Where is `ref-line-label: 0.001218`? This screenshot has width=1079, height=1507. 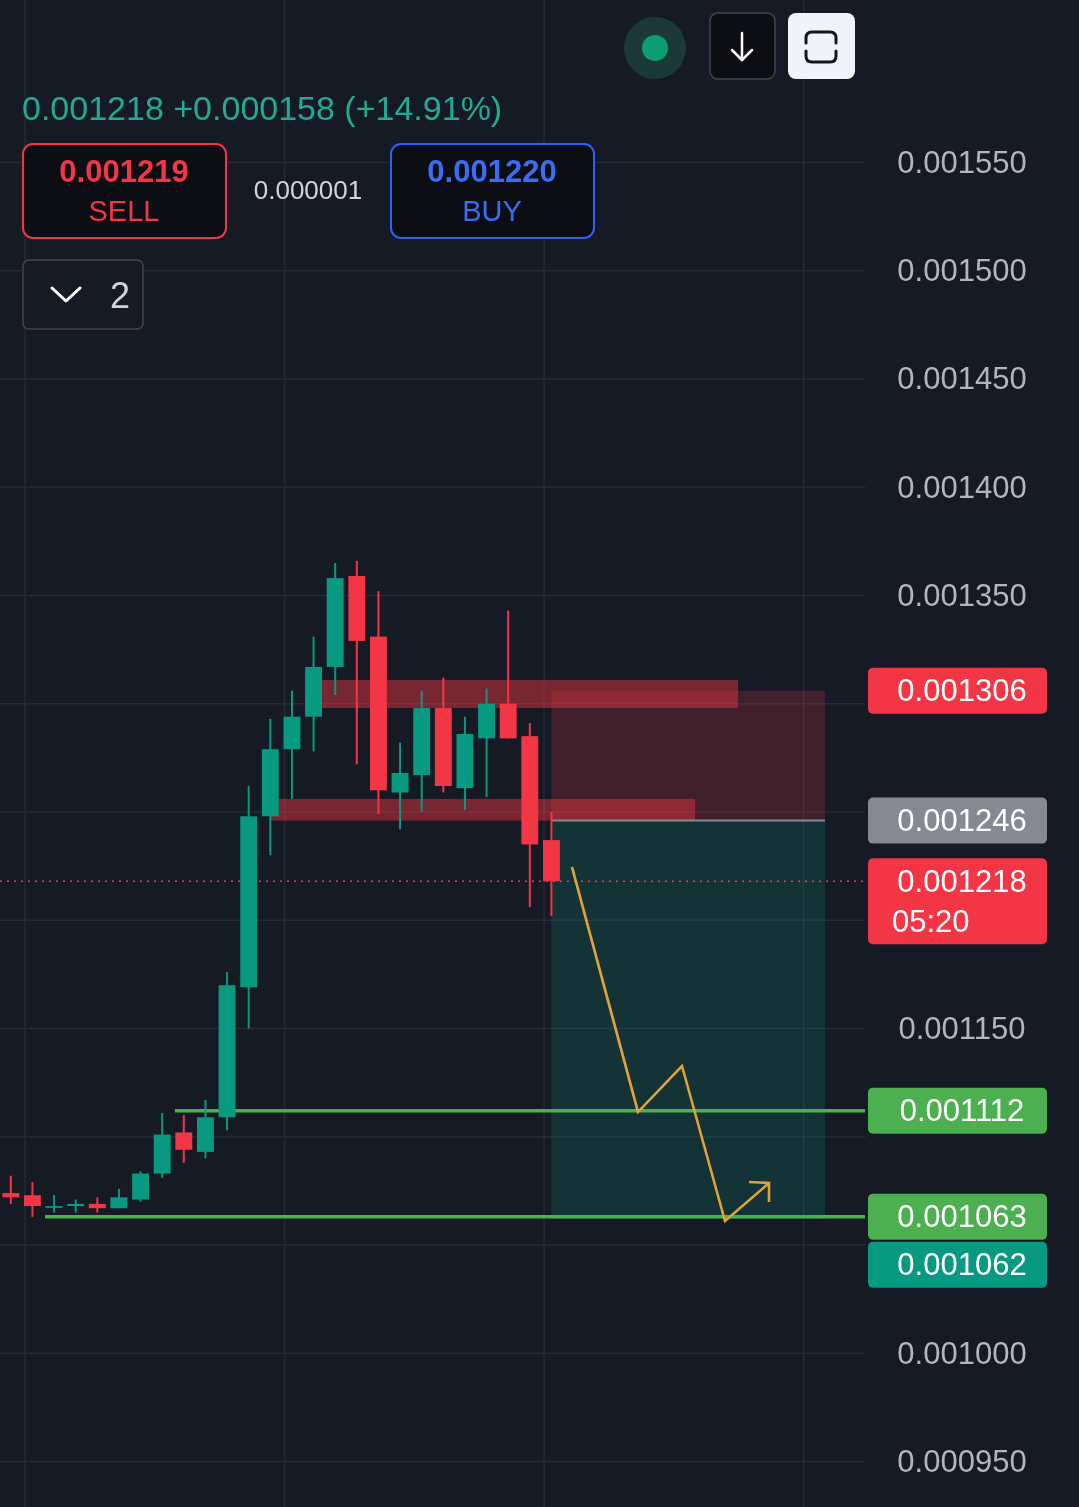 ref-line-label: 0.001218 is located at coordinates (962, 881).